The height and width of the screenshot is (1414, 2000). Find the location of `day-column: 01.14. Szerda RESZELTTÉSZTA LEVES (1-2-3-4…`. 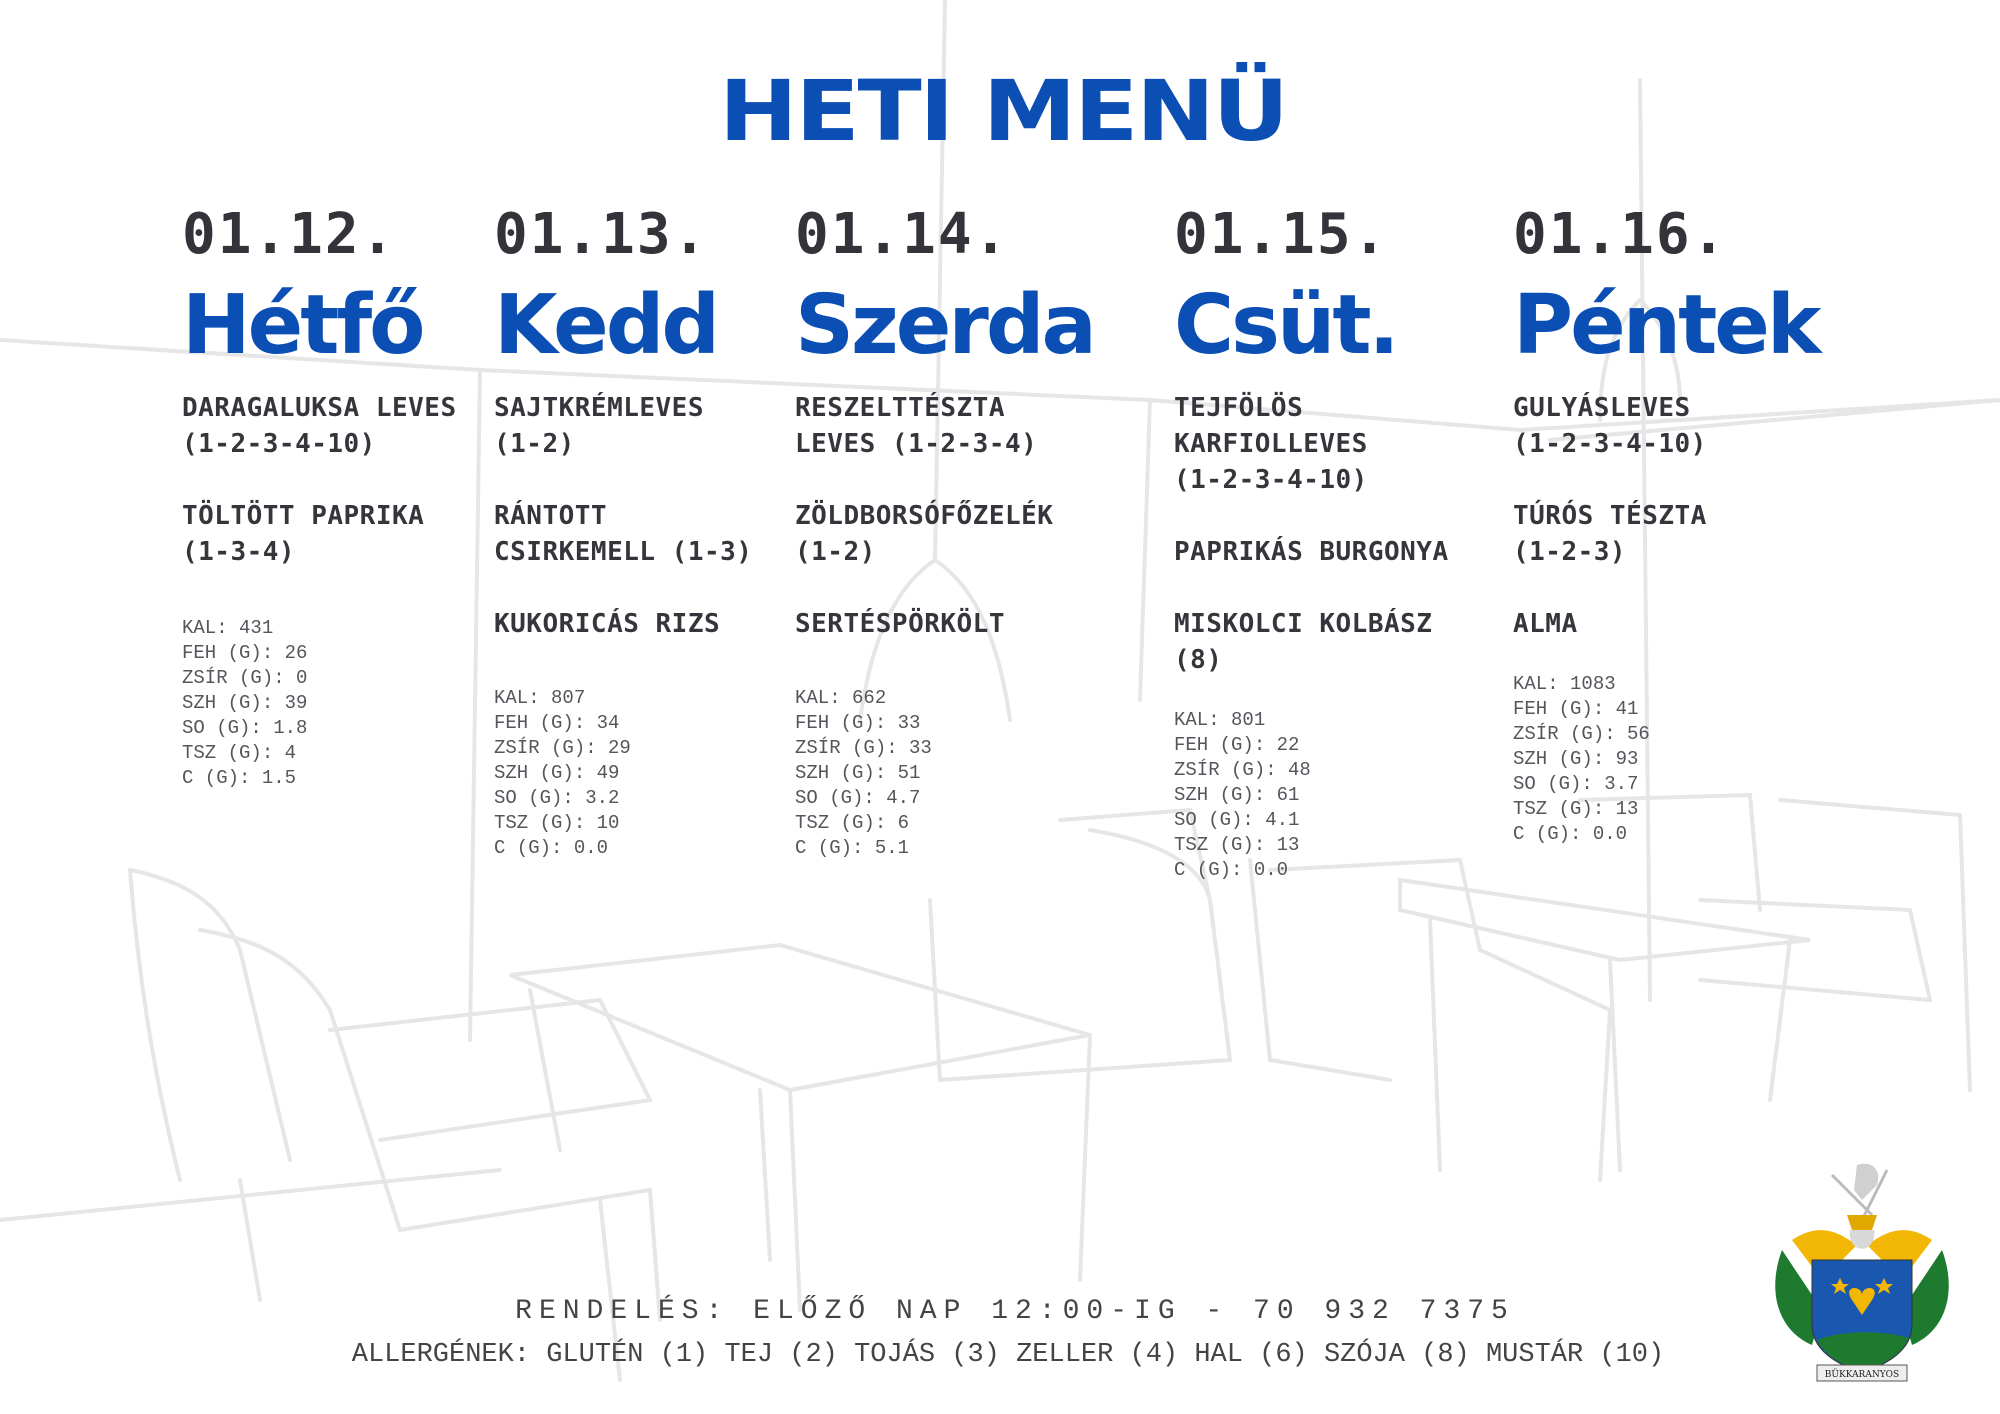

day-column: 01.14. Szerda RESZELTTÉSZTA LEVES (1-2-3-4… is located at coordinates (946, 529).